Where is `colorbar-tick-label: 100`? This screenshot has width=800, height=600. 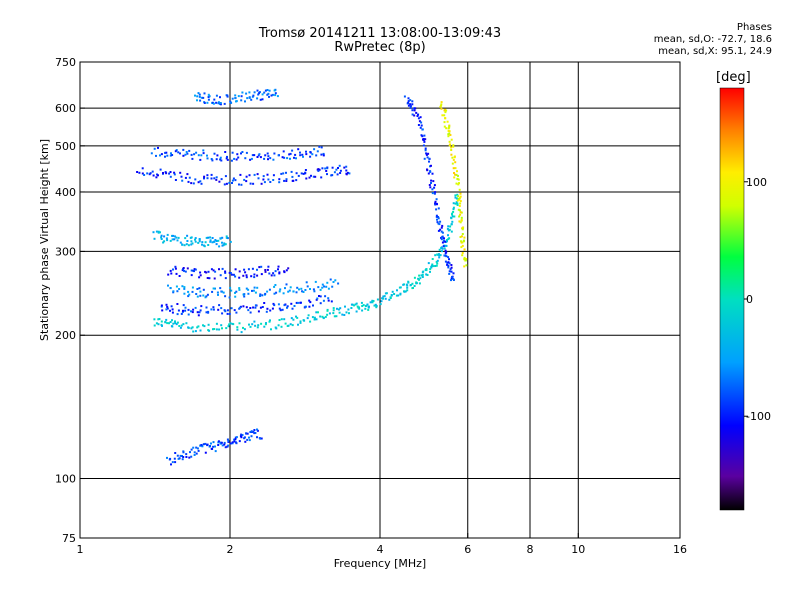 colorbar-tick-label: 100 is located at coordinates (756, 182).